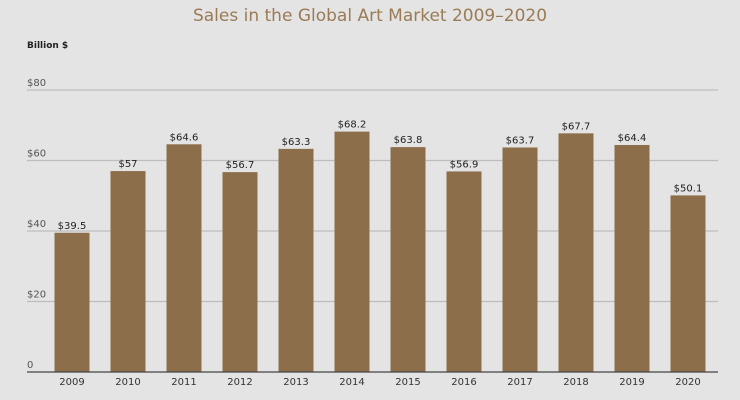 The image size is (740, 400). What do you see at coordinates (576, 252) in the screenshot?
I see `bar-2018` at bounding box center [576, 252].